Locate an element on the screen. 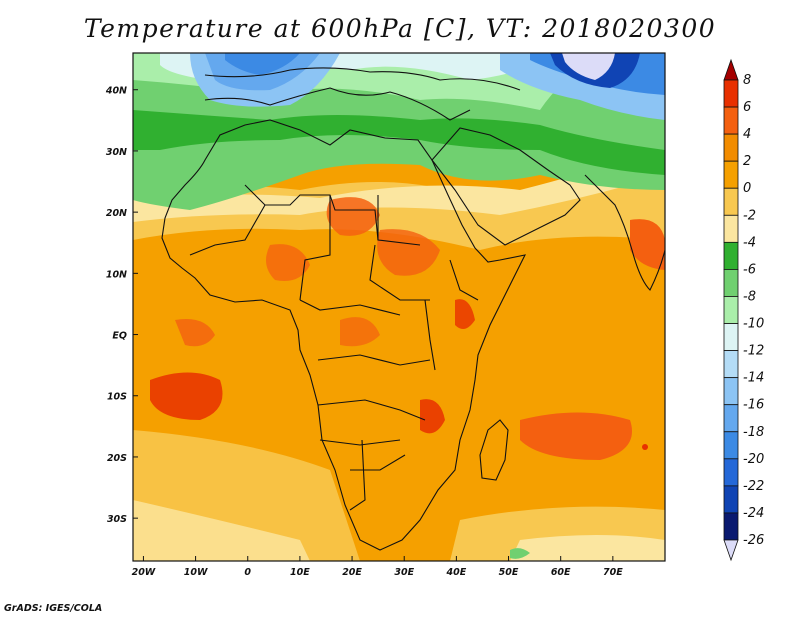  lon-tick-label: 20E is located at coordinates (352, 572).